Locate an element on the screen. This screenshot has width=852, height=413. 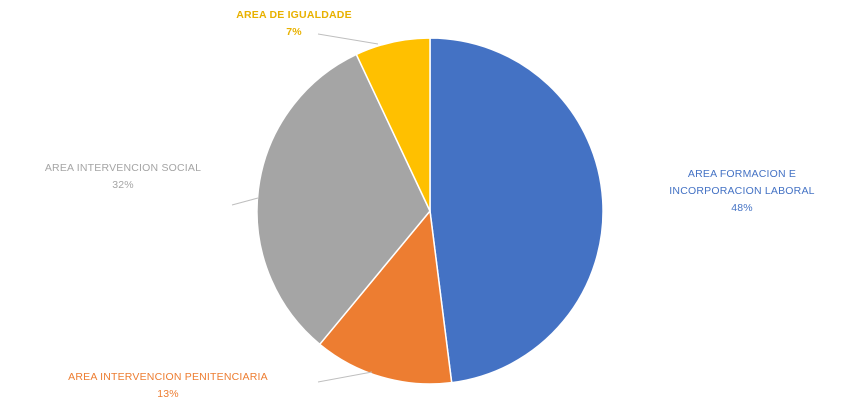
data-label-2: AREA INTERVENCION PENITENCIARIA 13% is located at coordinates (168, 385).